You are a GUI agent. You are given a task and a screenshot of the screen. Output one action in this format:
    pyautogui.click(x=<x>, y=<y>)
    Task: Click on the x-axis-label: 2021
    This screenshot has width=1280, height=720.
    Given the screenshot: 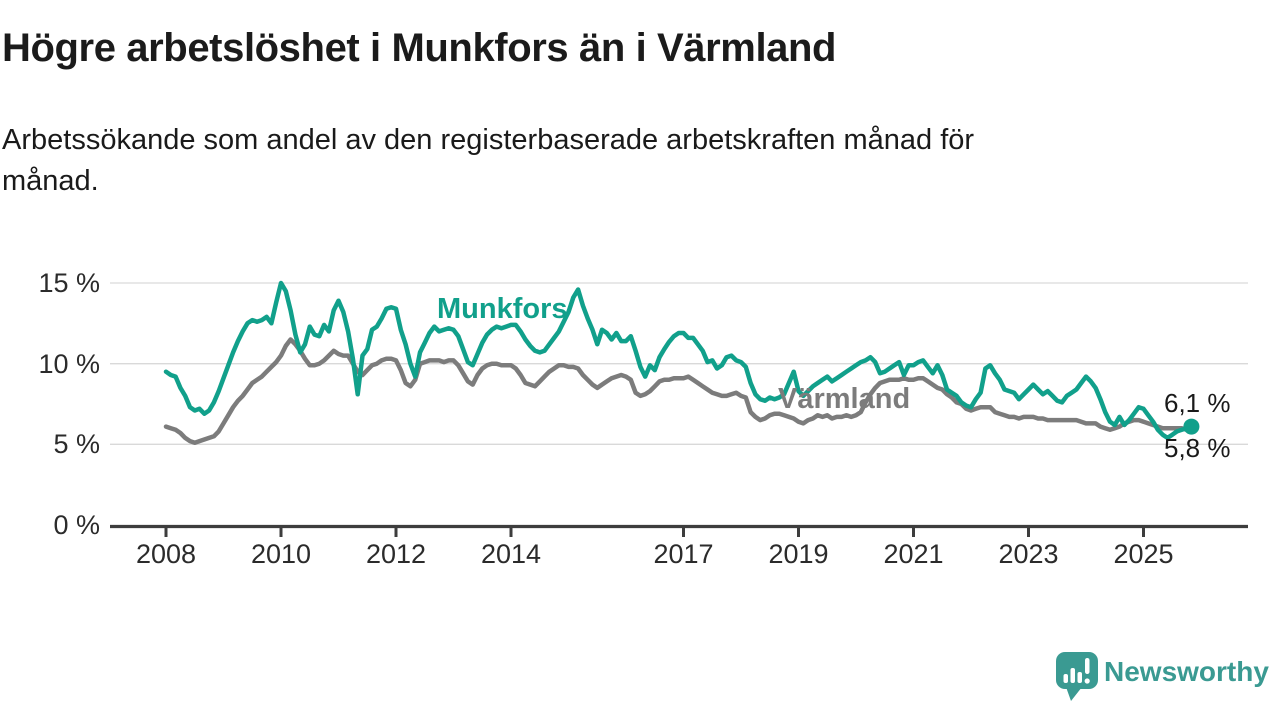 What is the action you would take?
    pyautogui.click(x=913, y=554)
    